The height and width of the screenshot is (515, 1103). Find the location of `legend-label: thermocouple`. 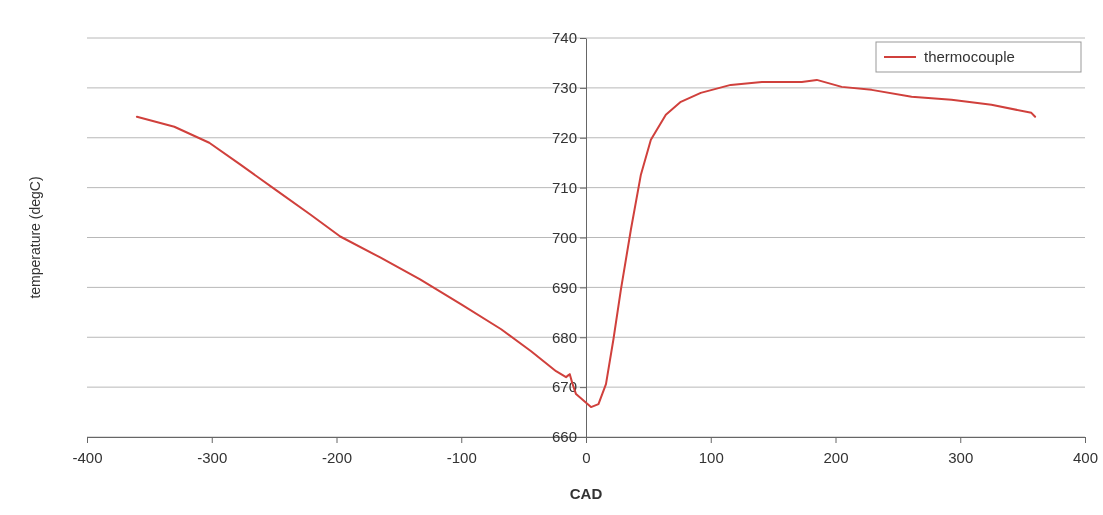

legend-label: thermocouple is located at coordinates (969, 56).